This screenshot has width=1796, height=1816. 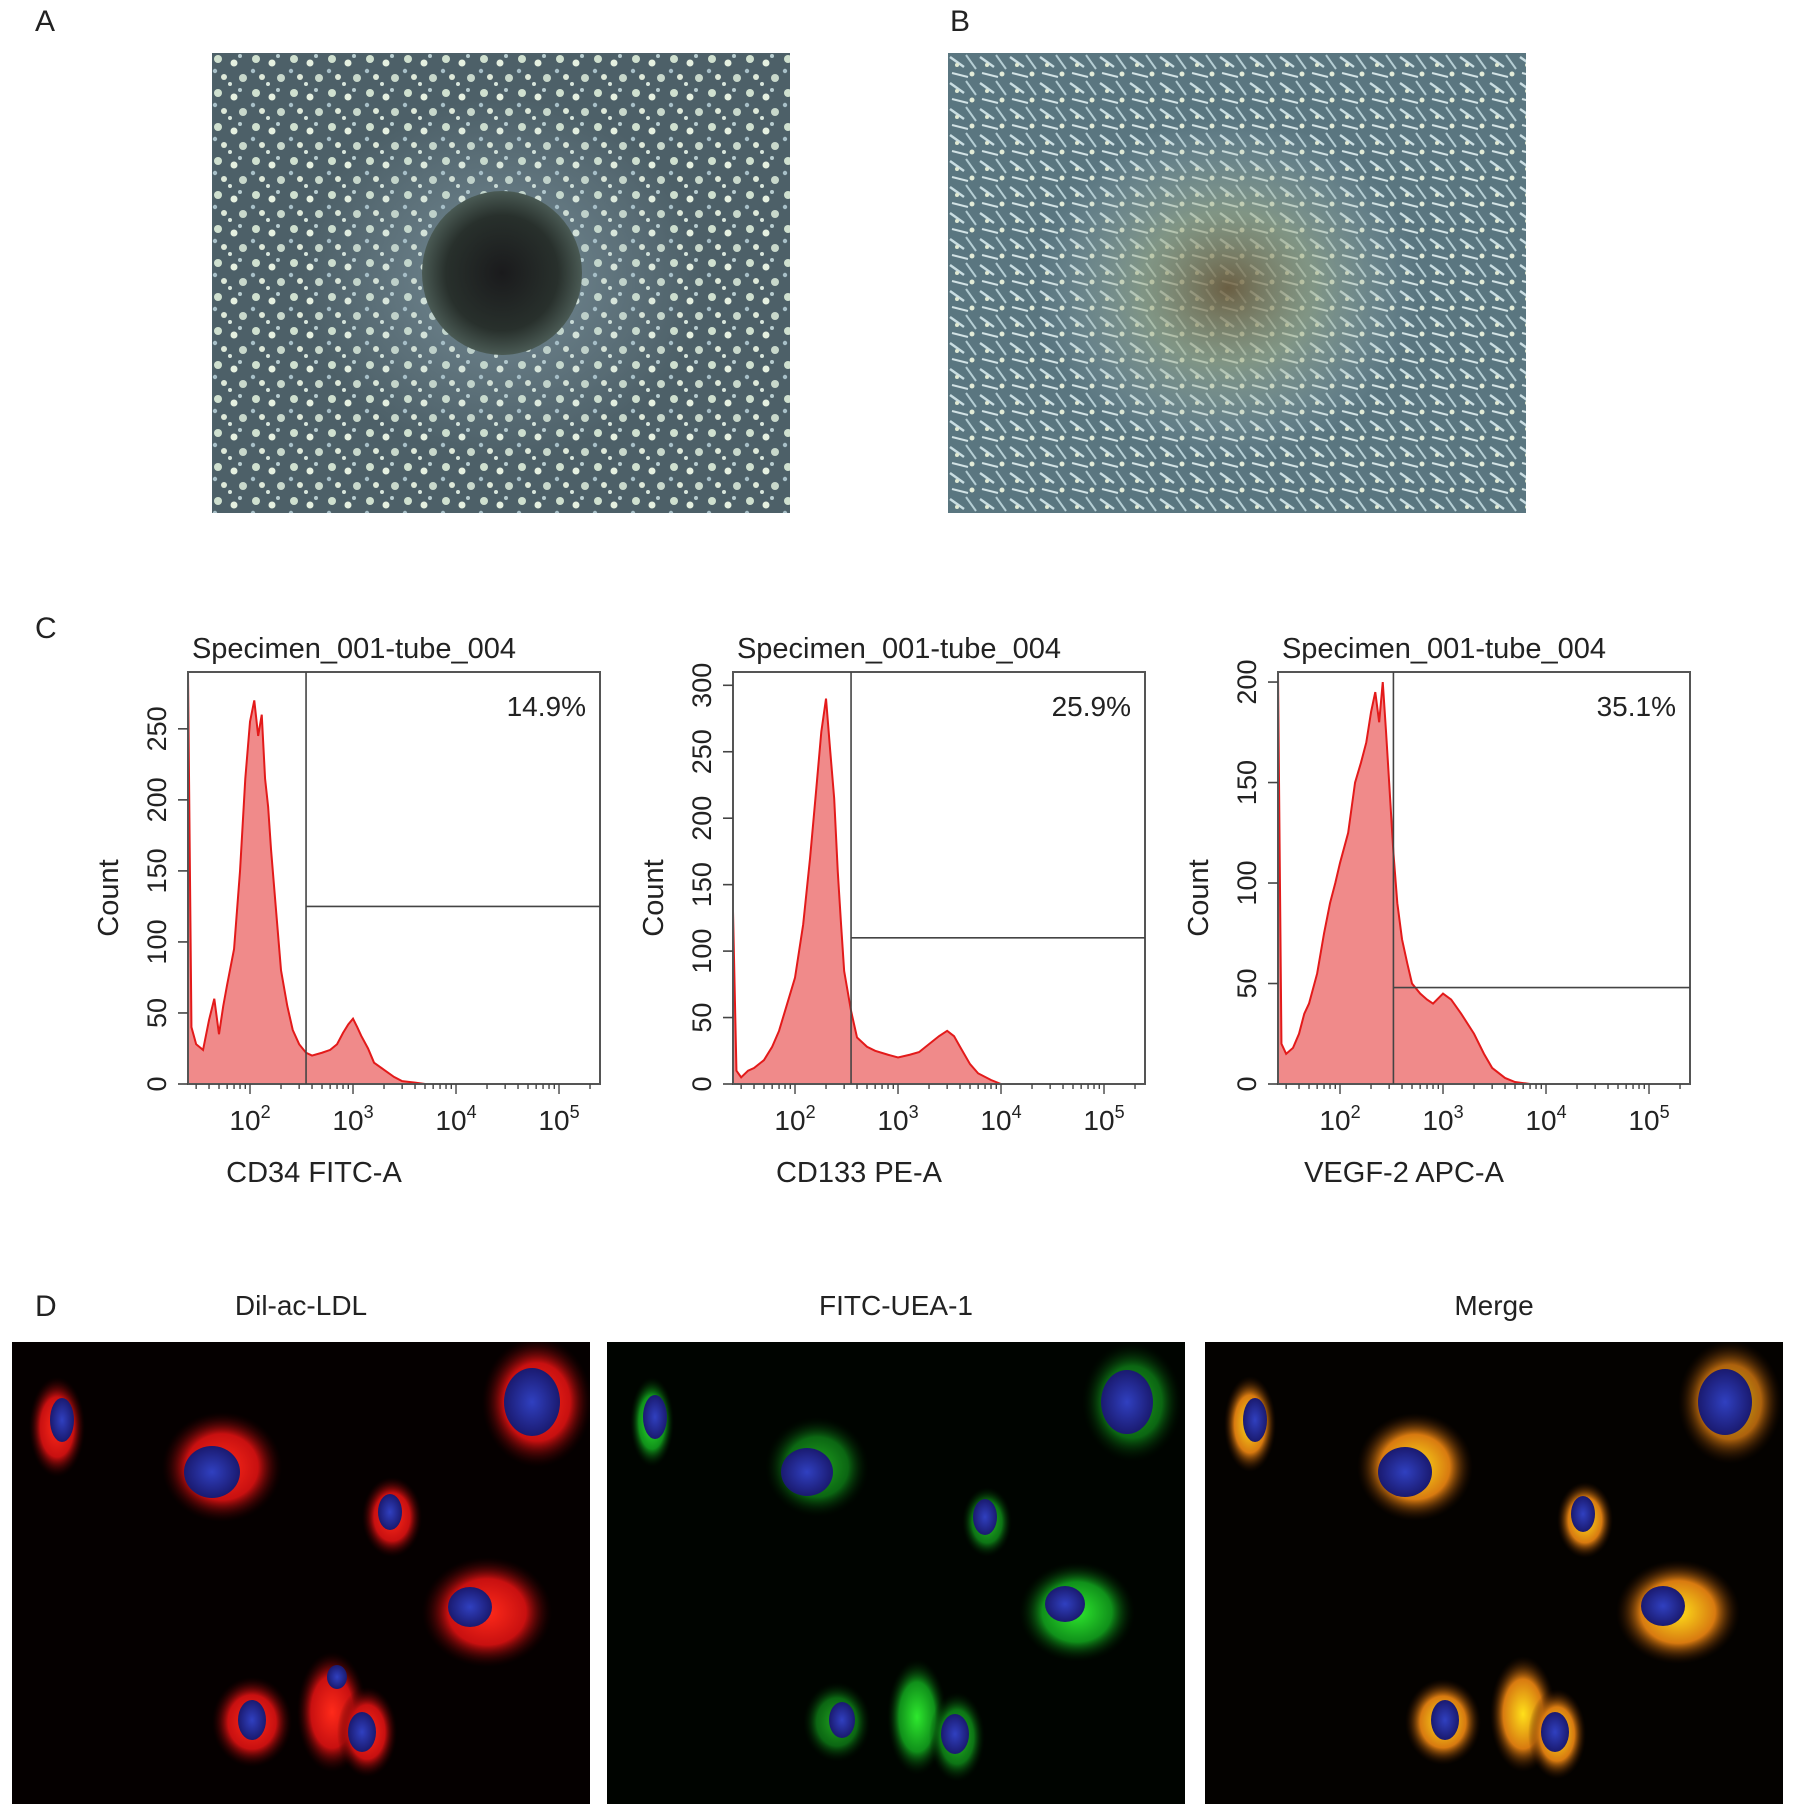 I want to click on cd133-xtick-label: 10⁵, so click(x=1103, y=1119).